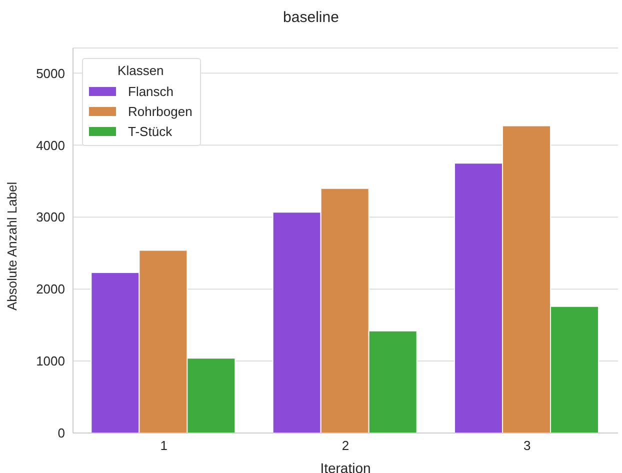 Image resolution: width=622 pixels, height=473 pixels. I want to click on y-axis-title: Absolute Anzahl Label, so click(12, 246).